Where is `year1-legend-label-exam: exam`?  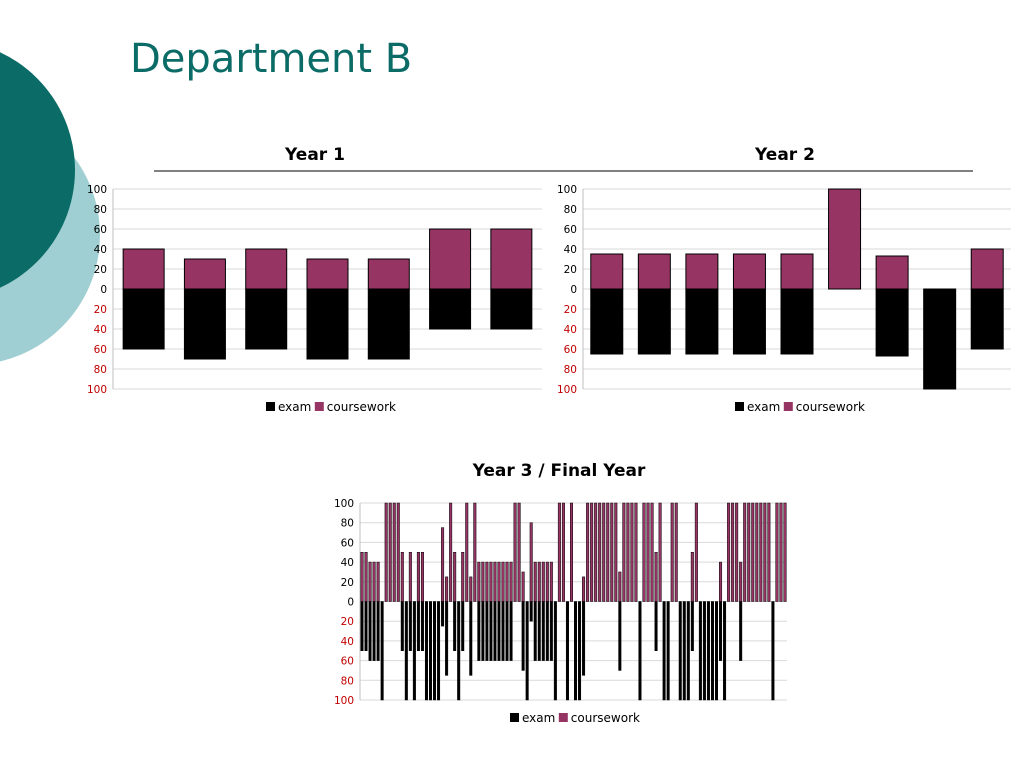
year1-legend-label-exam: exam is located at coordinates (294, 407).